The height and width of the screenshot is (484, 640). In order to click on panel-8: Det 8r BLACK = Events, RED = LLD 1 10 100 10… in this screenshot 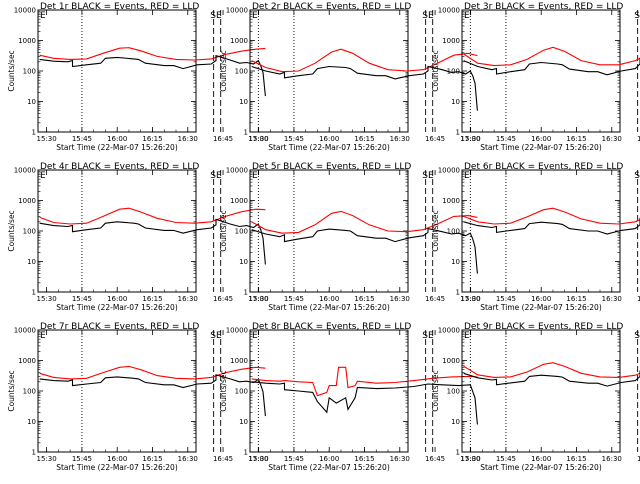, I will do `click(349, 397)`.